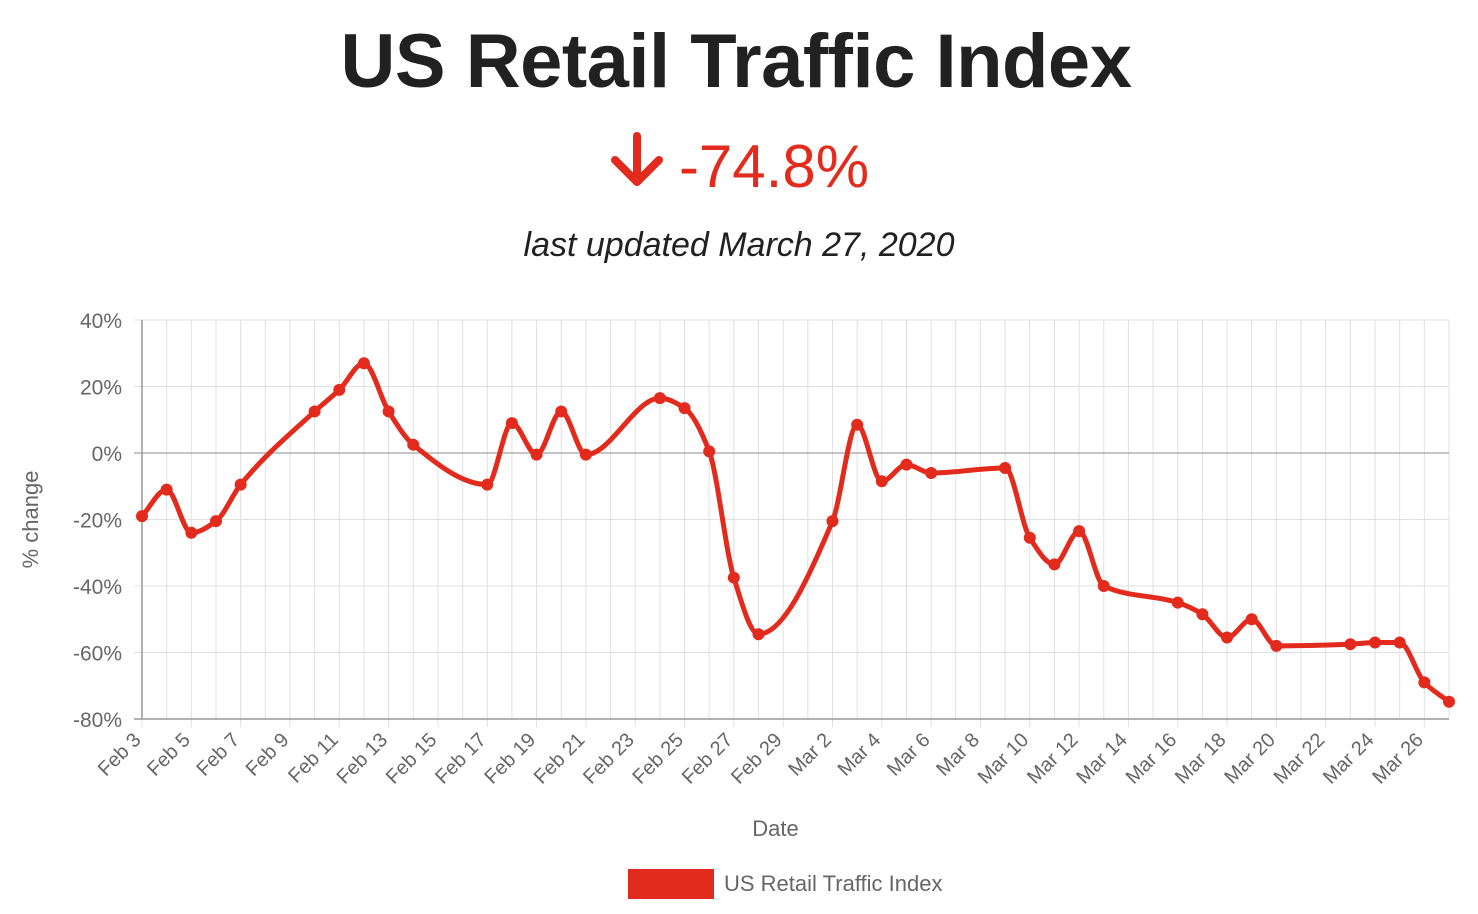 The width and height of the screenshot is (1478, 914). Describe the element at coordinates (97, 720) in the screenshot. I see `y-tick-label: -80%` at that location.